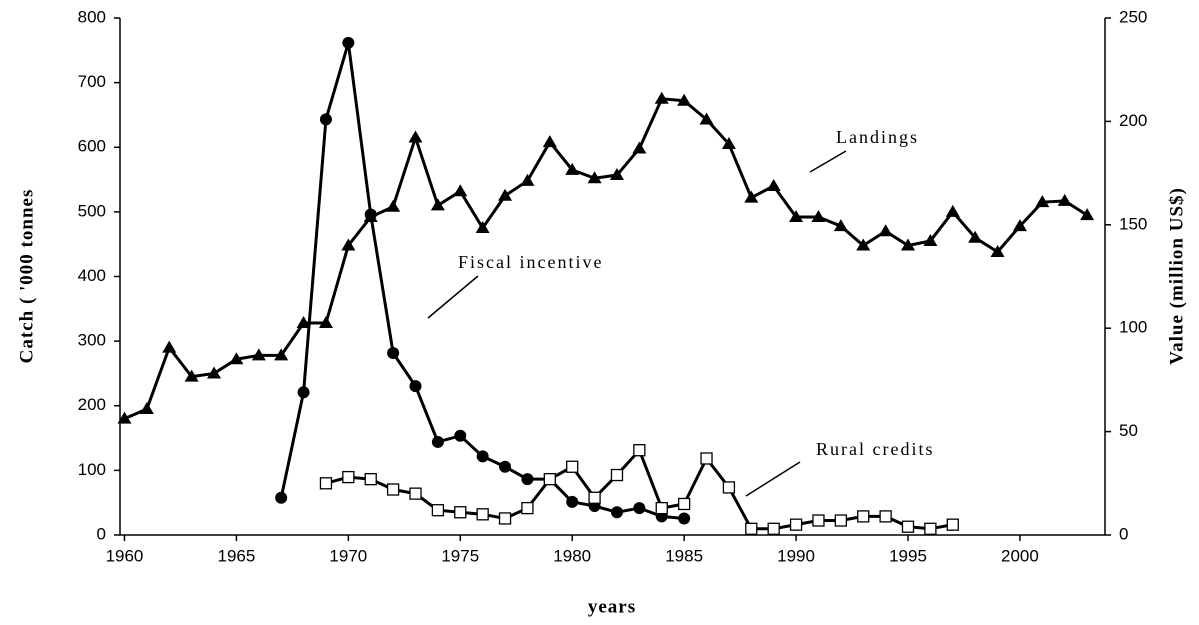  Describe the element at coordinates (796, 555) in the screenshot. I see `x-tick-label: 1990` at that location.